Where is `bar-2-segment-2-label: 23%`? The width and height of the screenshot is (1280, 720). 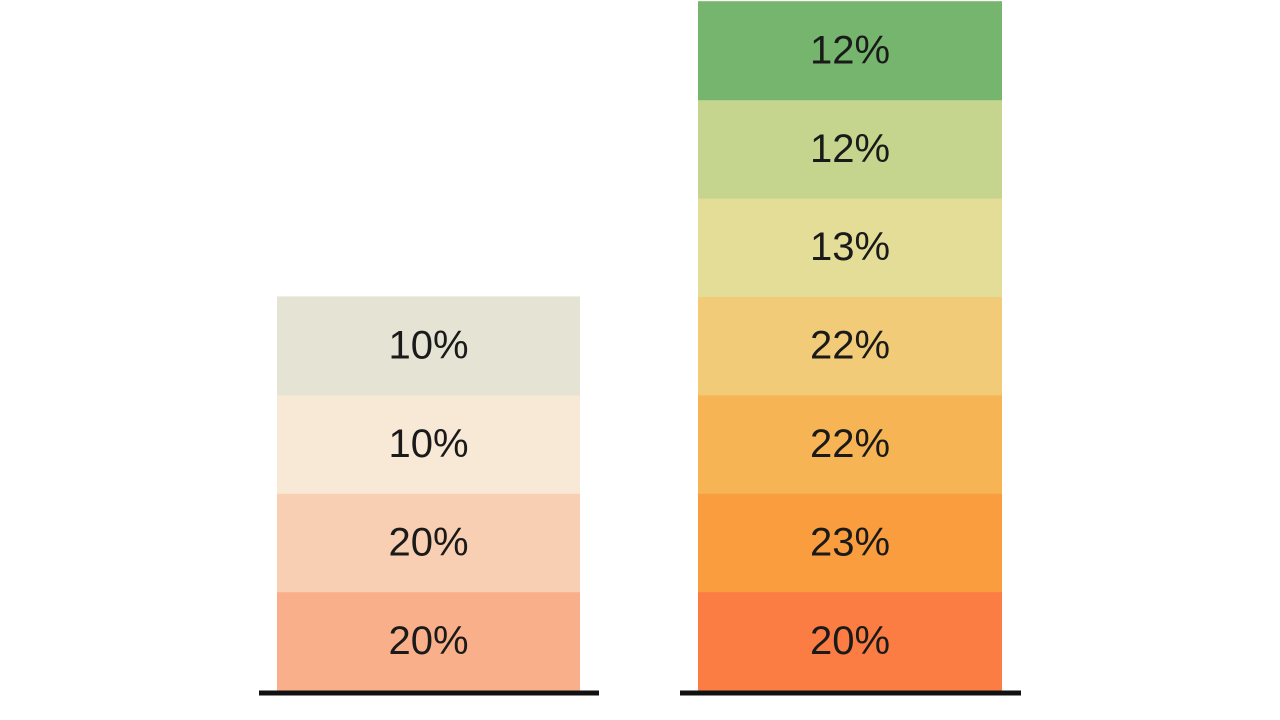 bar-2-segment-2-label: 23% is located at coordinates (850, 542).